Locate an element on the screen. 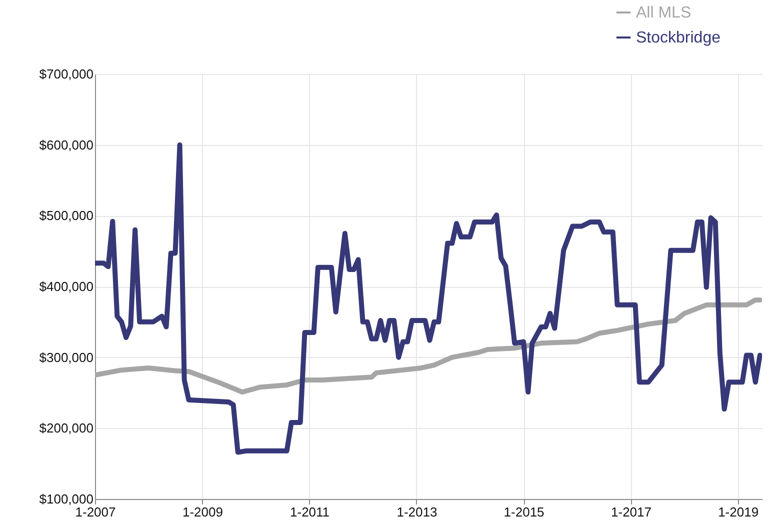  x-tick-label: 1-2011 is located at coordinates (310, 512).